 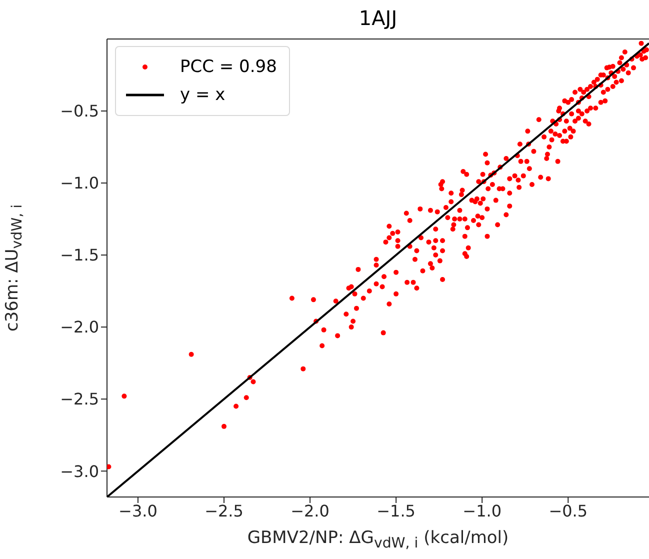 What do you see at coordinates (138, 510) in the screenshot?
I see `x-tick-label: −3.0` at bounding box center [138, 510].